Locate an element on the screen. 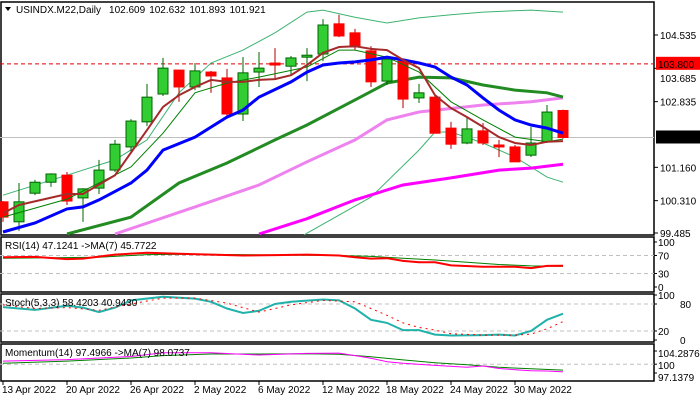  date-label: 6 May 2022 is located at coordinates (284, 390).